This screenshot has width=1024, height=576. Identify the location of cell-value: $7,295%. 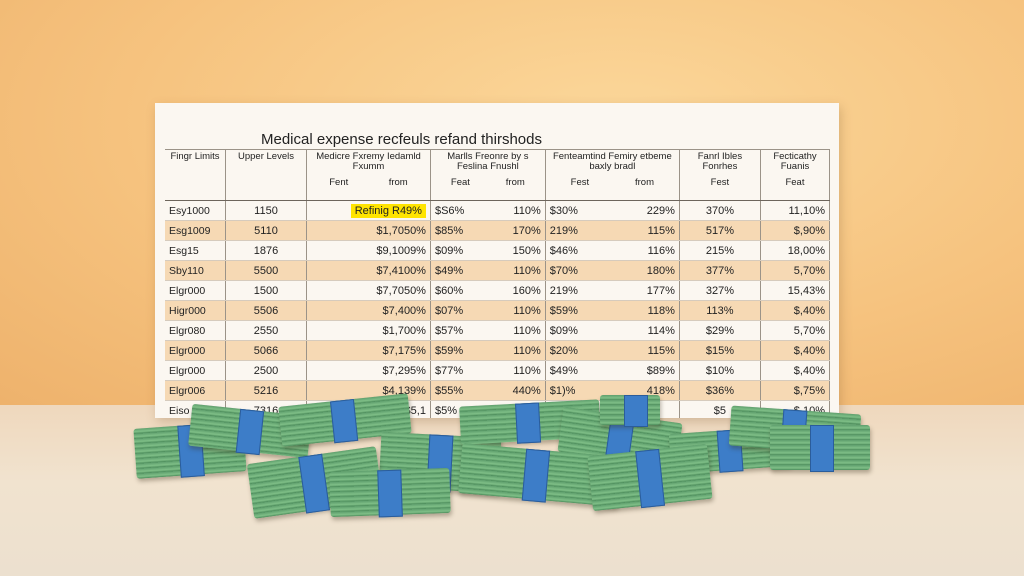
(404, 370).